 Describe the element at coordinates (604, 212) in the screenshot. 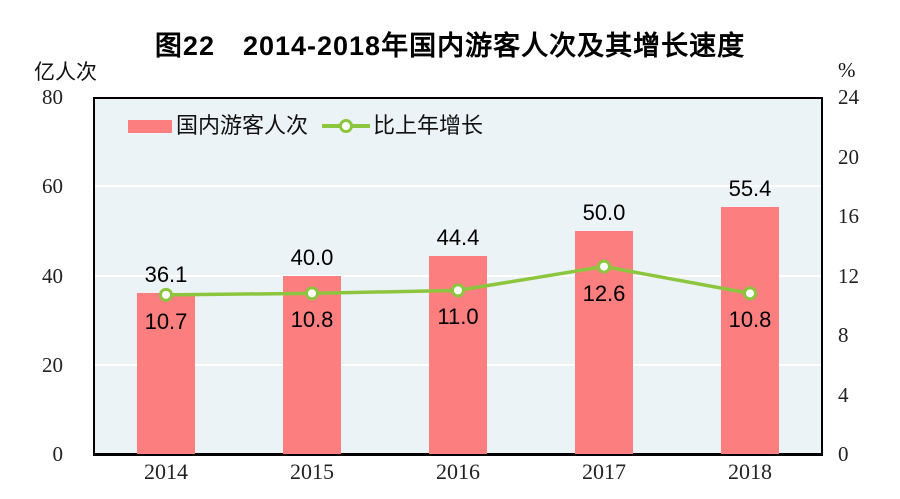

I see `bar-value-label: 50.0` at that location.